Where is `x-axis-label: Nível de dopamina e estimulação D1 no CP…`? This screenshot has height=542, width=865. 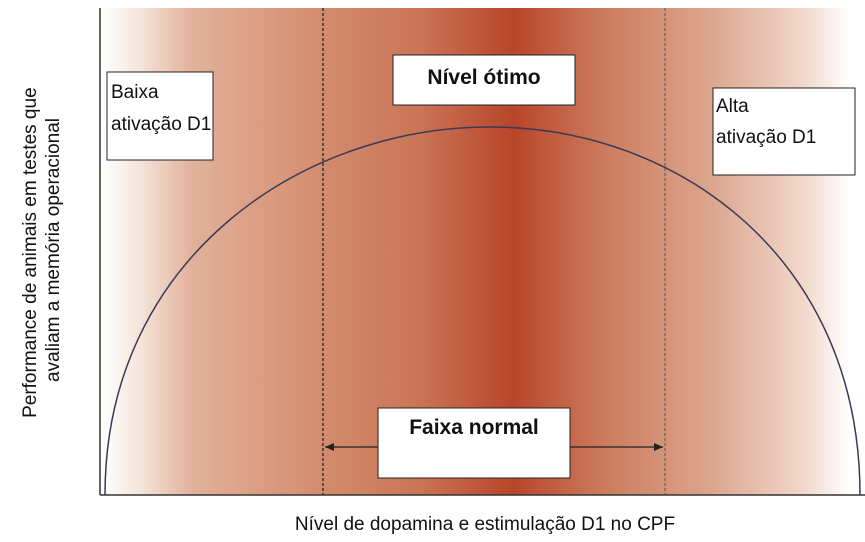 x-axis-label: Nível de dopamina e estimulação D1 no CP… is located at coordinates (485, 524).